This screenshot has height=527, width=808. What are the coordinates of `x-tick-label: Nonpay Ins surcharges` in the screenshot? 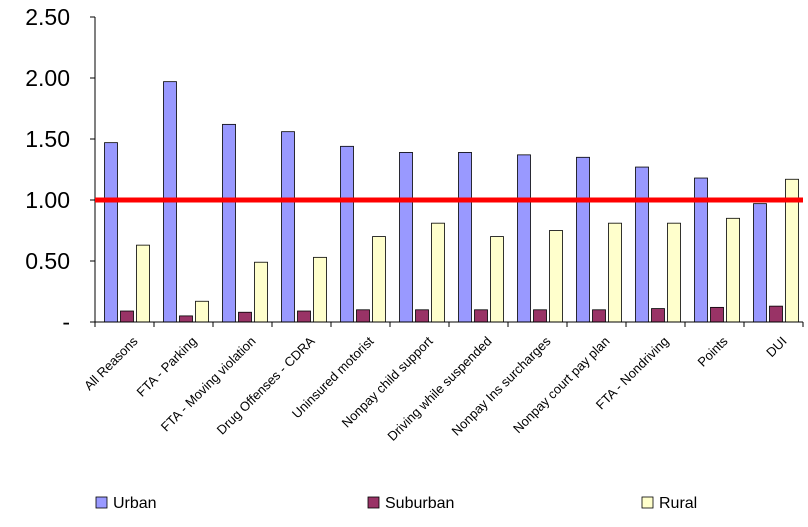 It's located at (500, 385).